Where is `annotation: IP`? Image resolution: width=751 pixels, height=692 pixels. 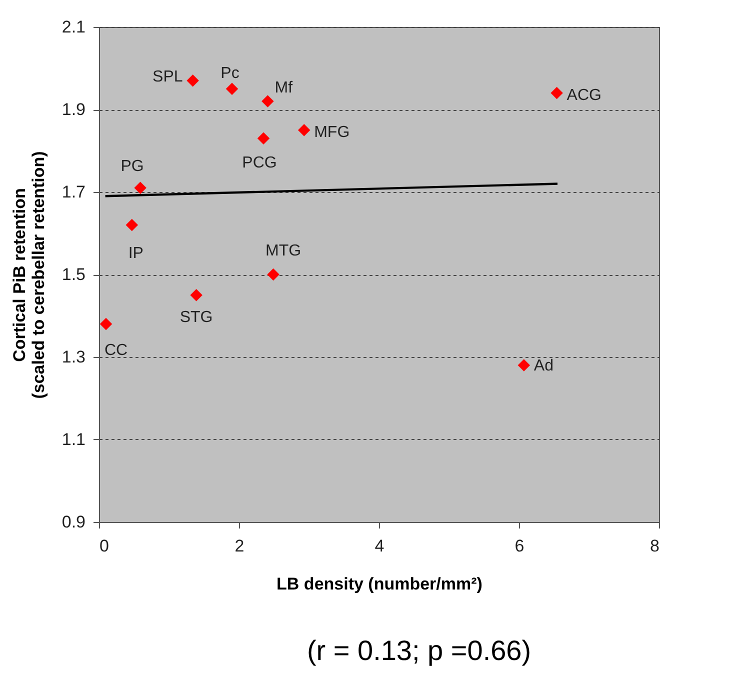
annotation: IP is located at coordinates (136, 253).